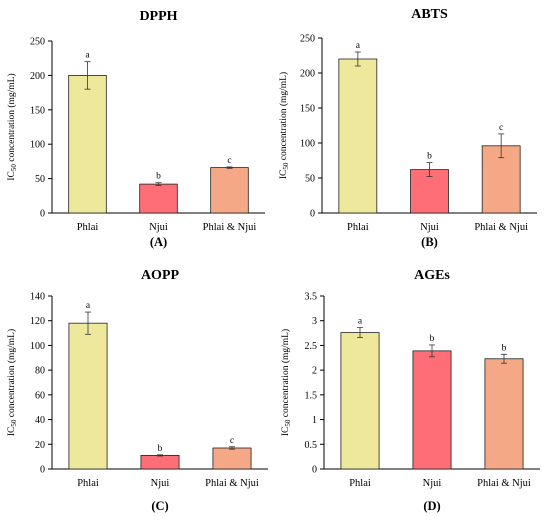 This screenshot has width=550, height=525. What do you see at coordinates (37, 321) in the screenshot?
I see `y-tick-label: 120` at bounding box center [37, 321].